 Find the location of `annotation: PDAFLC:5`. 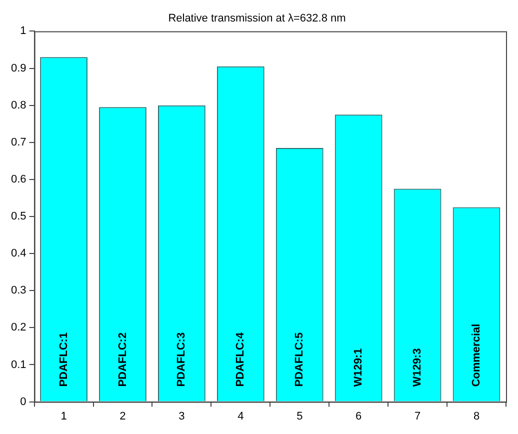

annotation: PDAFLC:5 is located at coordinates (300, 359).